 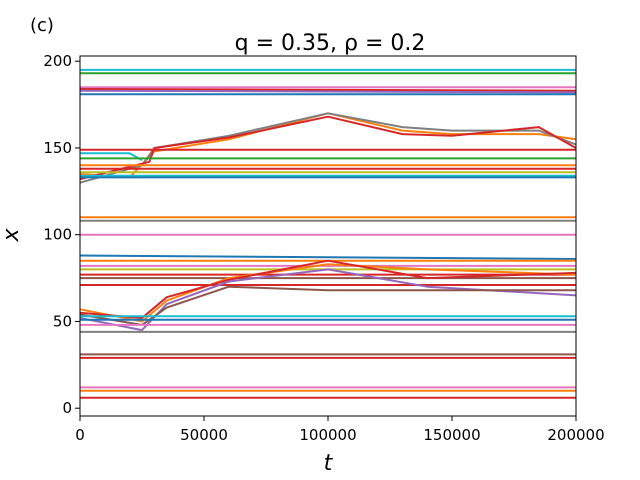 What do you see at coordinates (57, 148) in the screenshot?
I see `y-tick-label: 150` at bounding box center [57, 148].